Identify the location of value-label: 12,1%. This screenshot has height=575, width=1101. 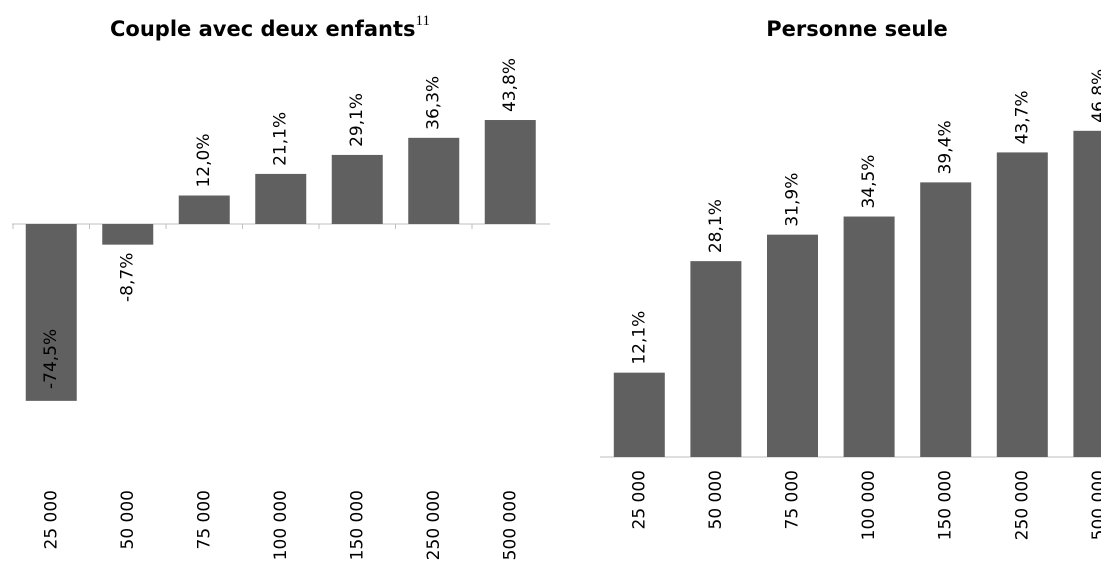
(639, 338).